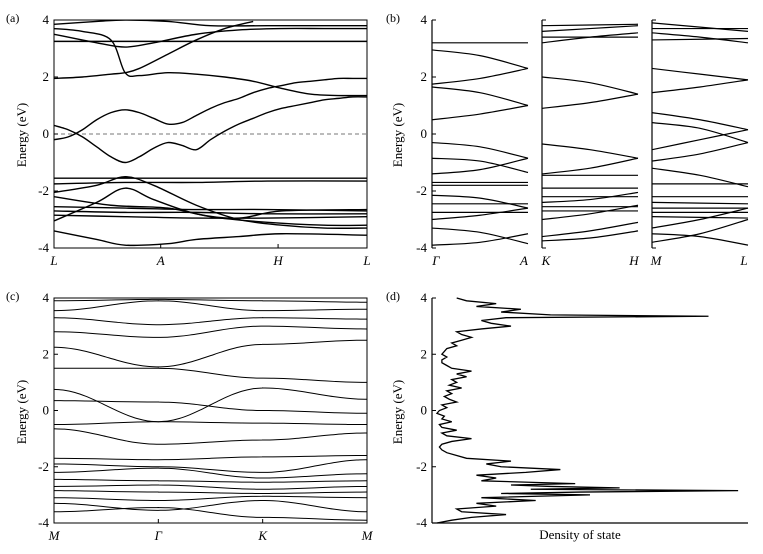 This screenshot has width=763, height=554. Describe the element at coordinates (421, 522) in the screenshot. I see `panel-d-ytick-label-0: -4` at that location.